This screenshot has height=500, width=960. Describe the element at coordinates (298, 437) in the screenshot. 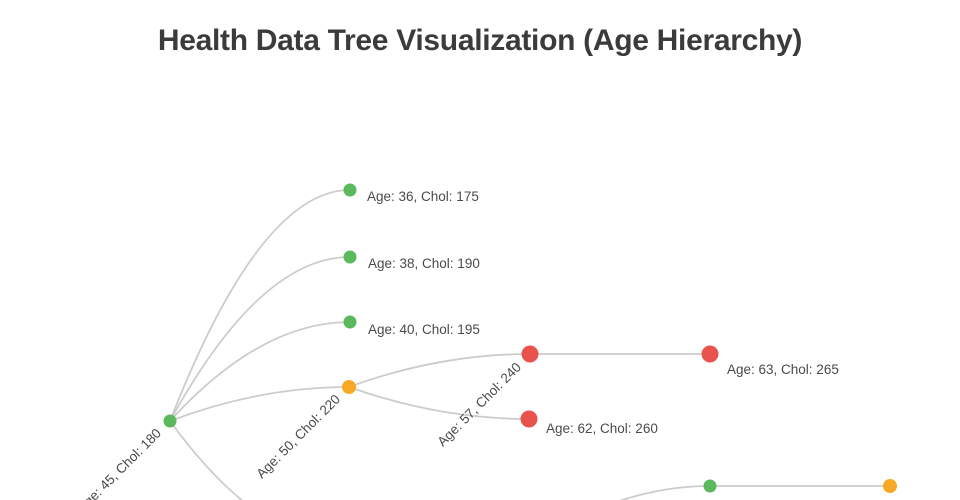

I see `tree-node-label-n50: Age: 50, Chol: 220` at that location.